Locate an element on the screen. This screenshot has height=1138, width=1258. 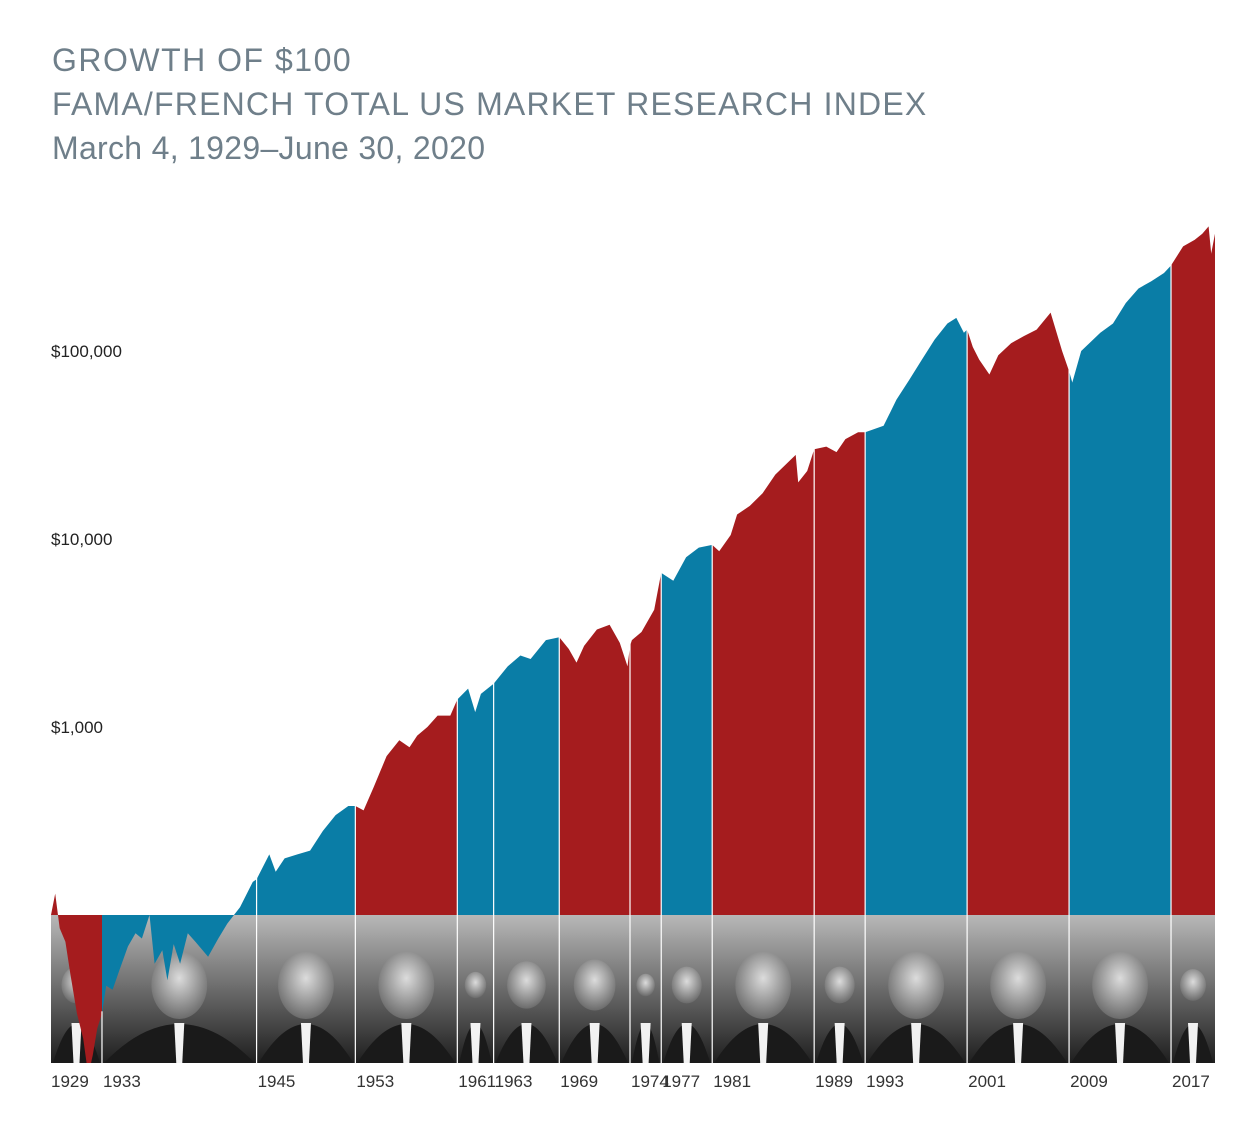
term-area-1963 is located at coordinates (526, 776).